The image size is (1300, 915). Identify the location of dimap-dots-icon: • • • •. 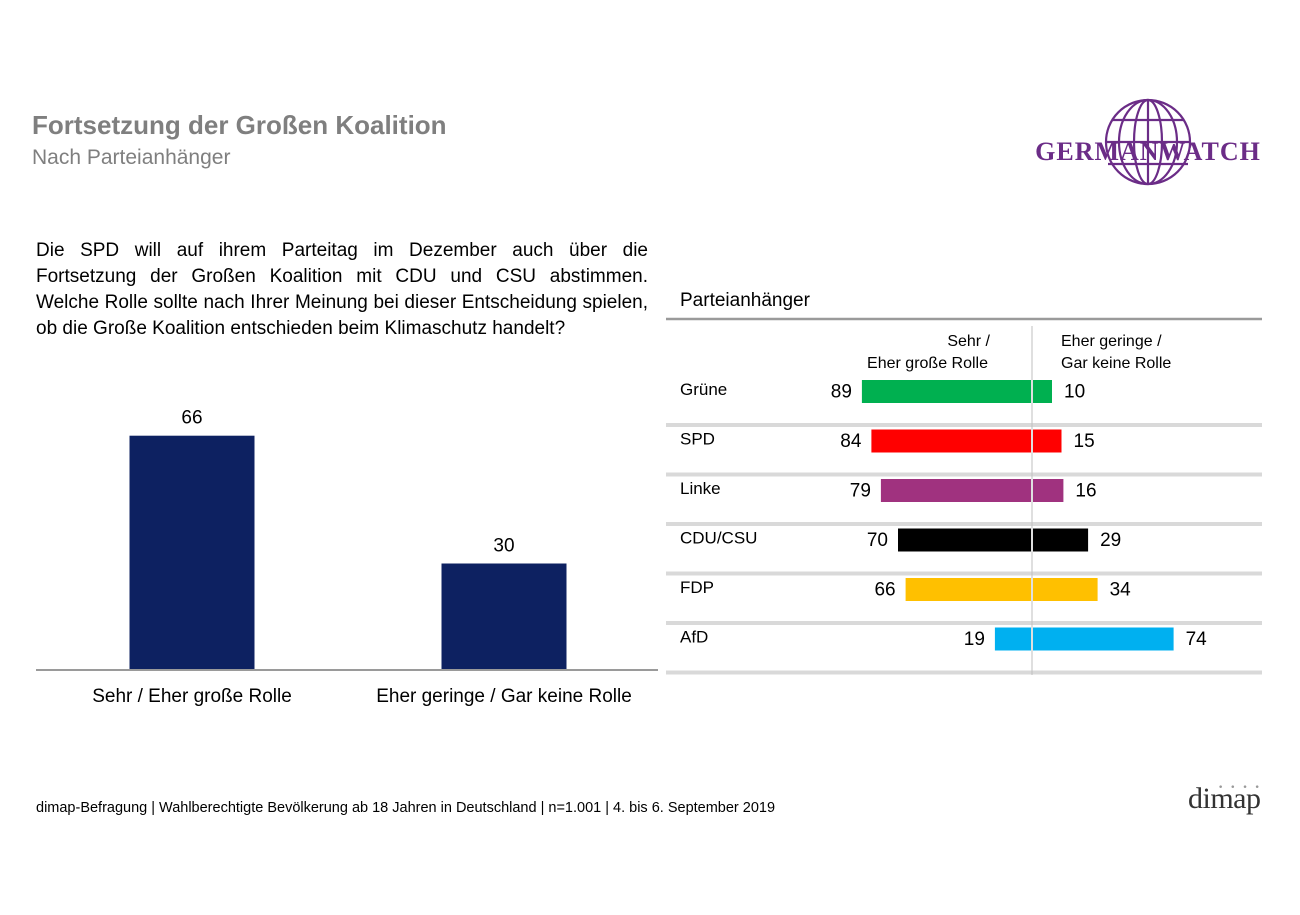
(1240, 788).